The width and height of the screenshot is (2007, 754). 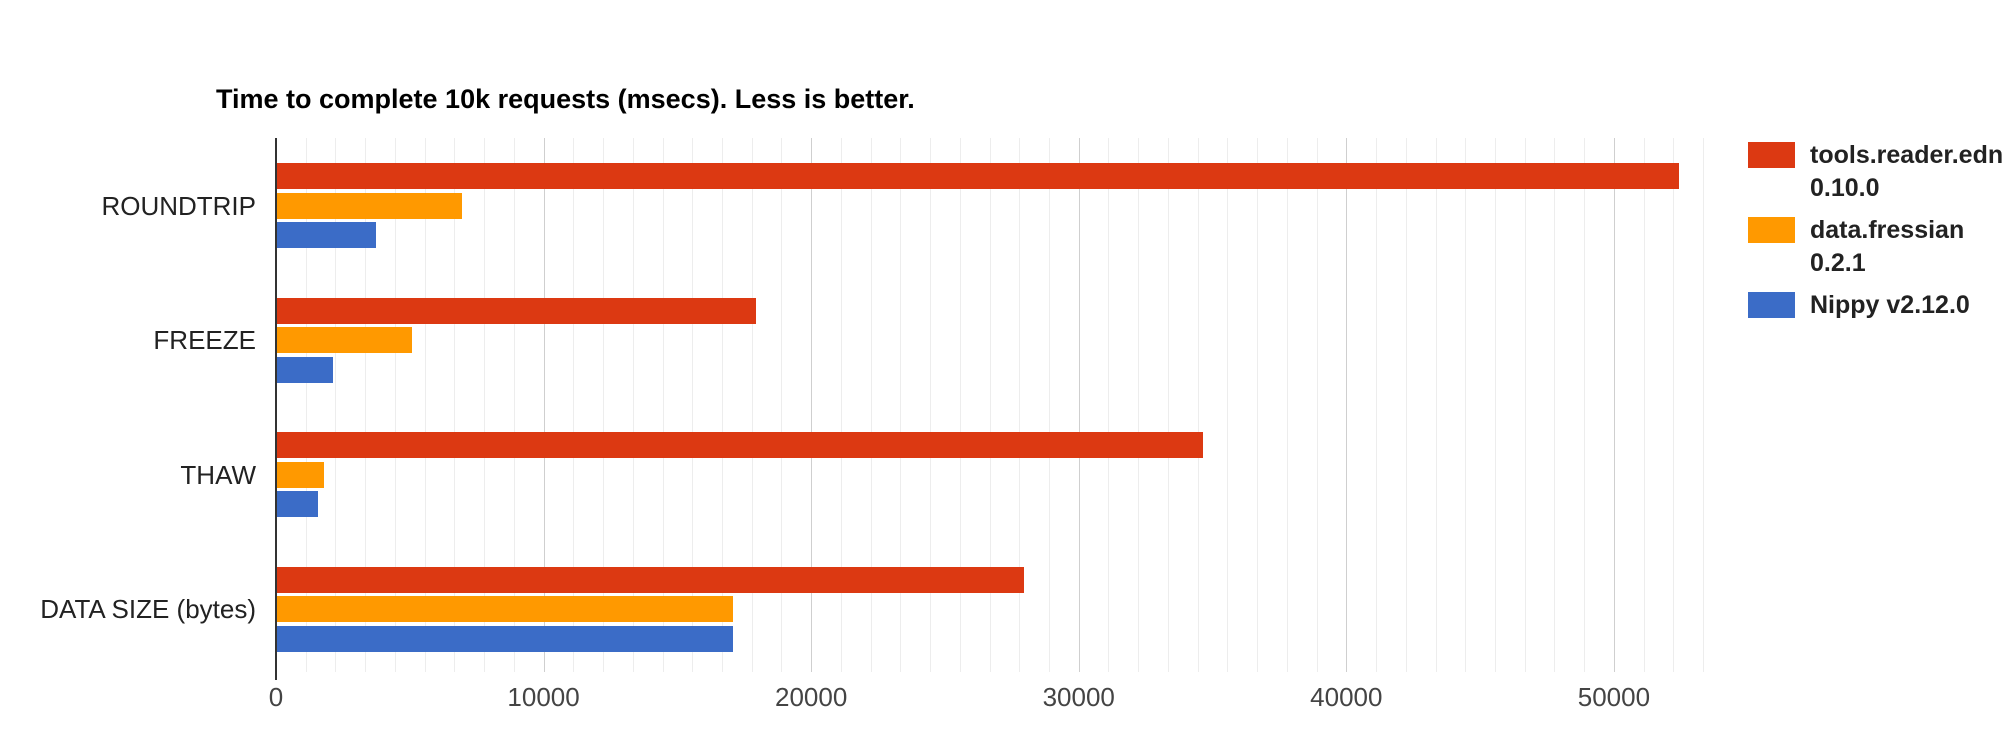 I want to click on category-label: DATA SIZE (bytes), so click(x=148, y=609).